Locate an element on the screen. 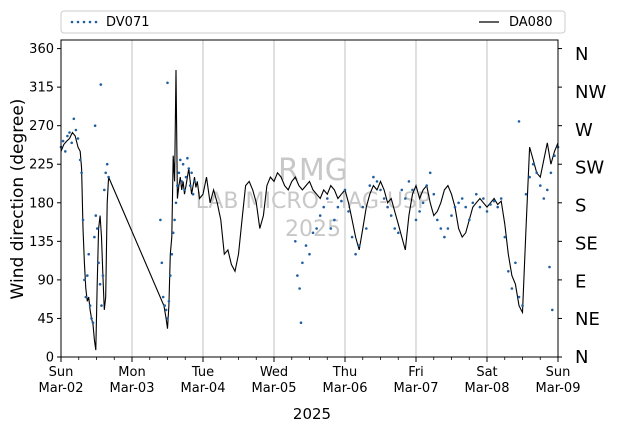 The image size is (618, 433). compass-label-5: SW is located at coordinates (589, 168).